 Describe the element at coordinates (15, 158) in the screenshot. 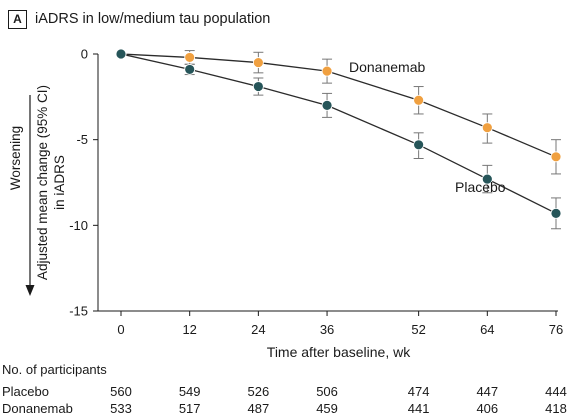

I see `worsening-label: Worsening` at that location.